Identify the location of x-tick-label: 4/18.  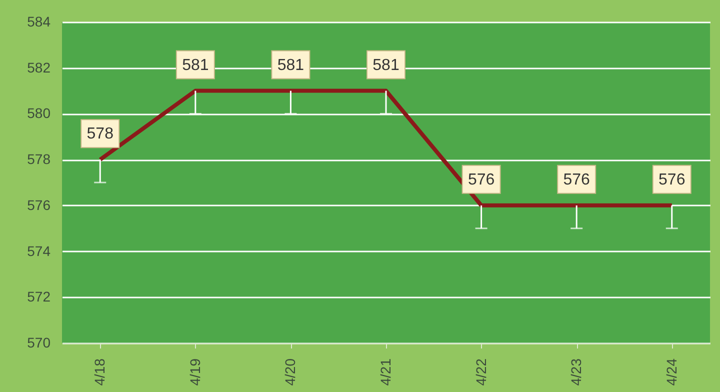
(100, 372).